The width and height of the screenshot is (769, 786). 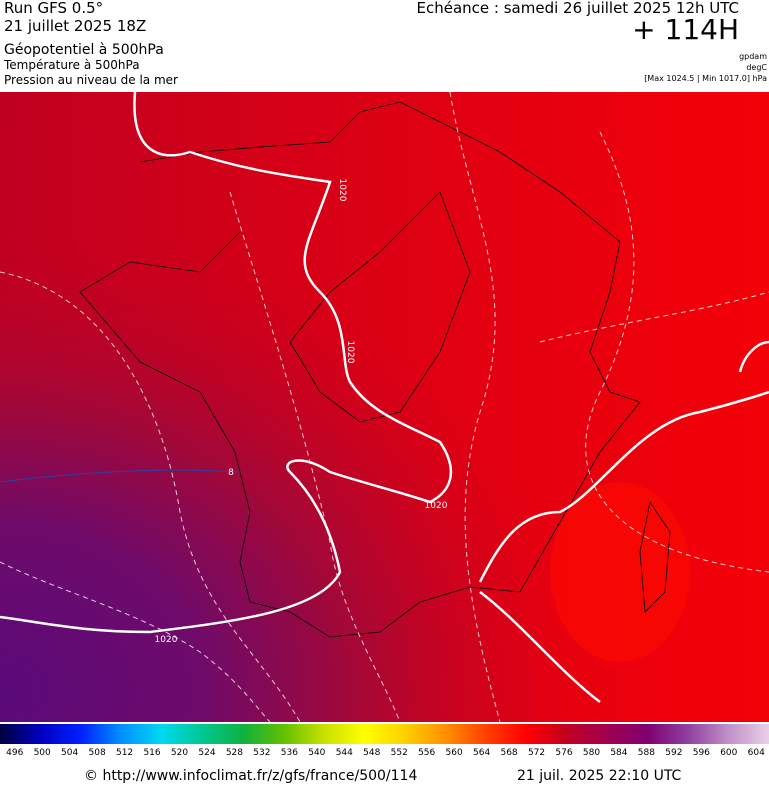 What do you see at coordinates (619, 753) in the screenshot?
I see `scale-label: 584` at bounding box center [619, 753].